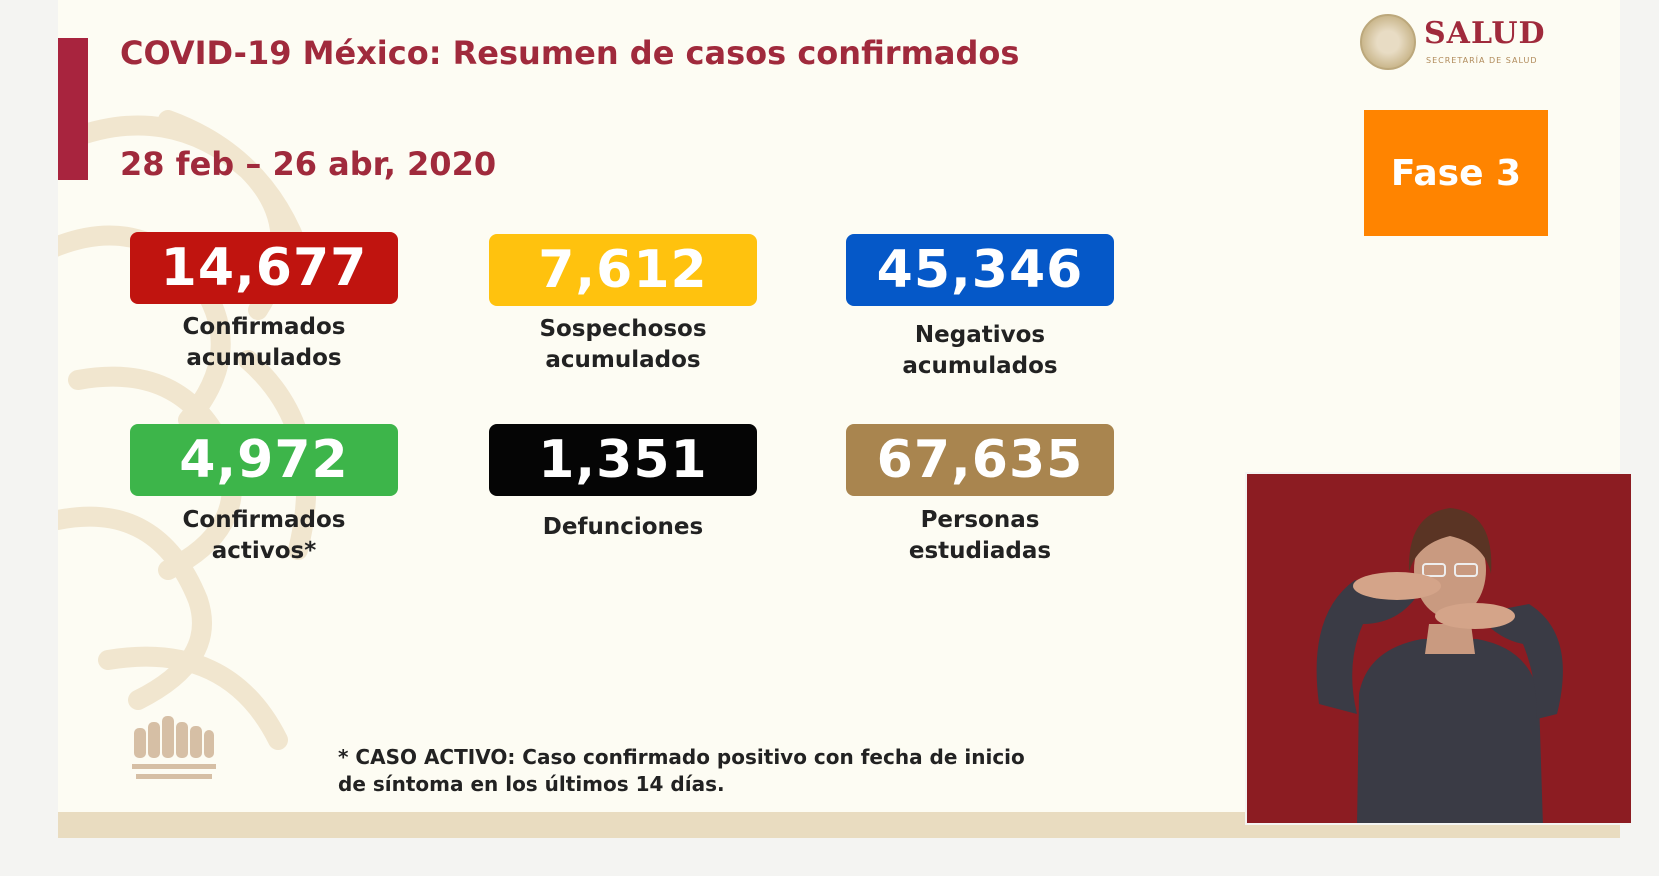  What do you see at coordinates (980, 351) in the screenshot?
I see `stat-label-negative: Negativos acumulados` at bounding box center [980, 351].